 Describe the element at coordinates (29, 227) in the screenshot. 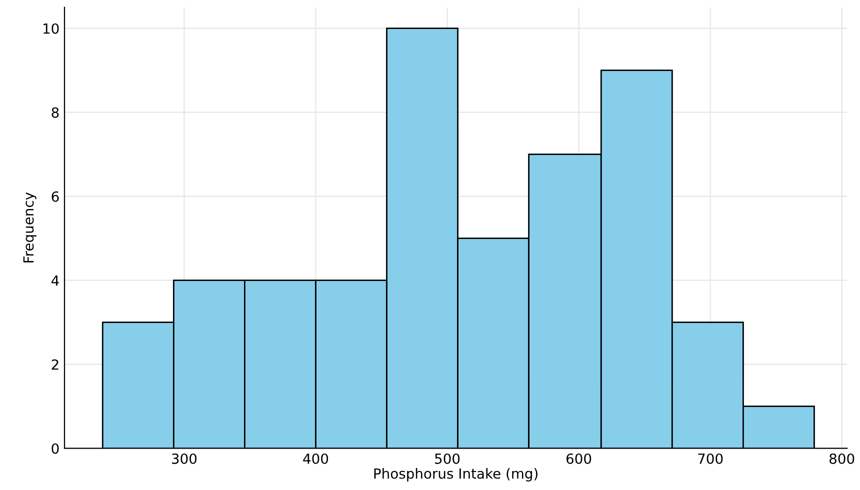

I see `y-axis-title: Frequency` at that location.